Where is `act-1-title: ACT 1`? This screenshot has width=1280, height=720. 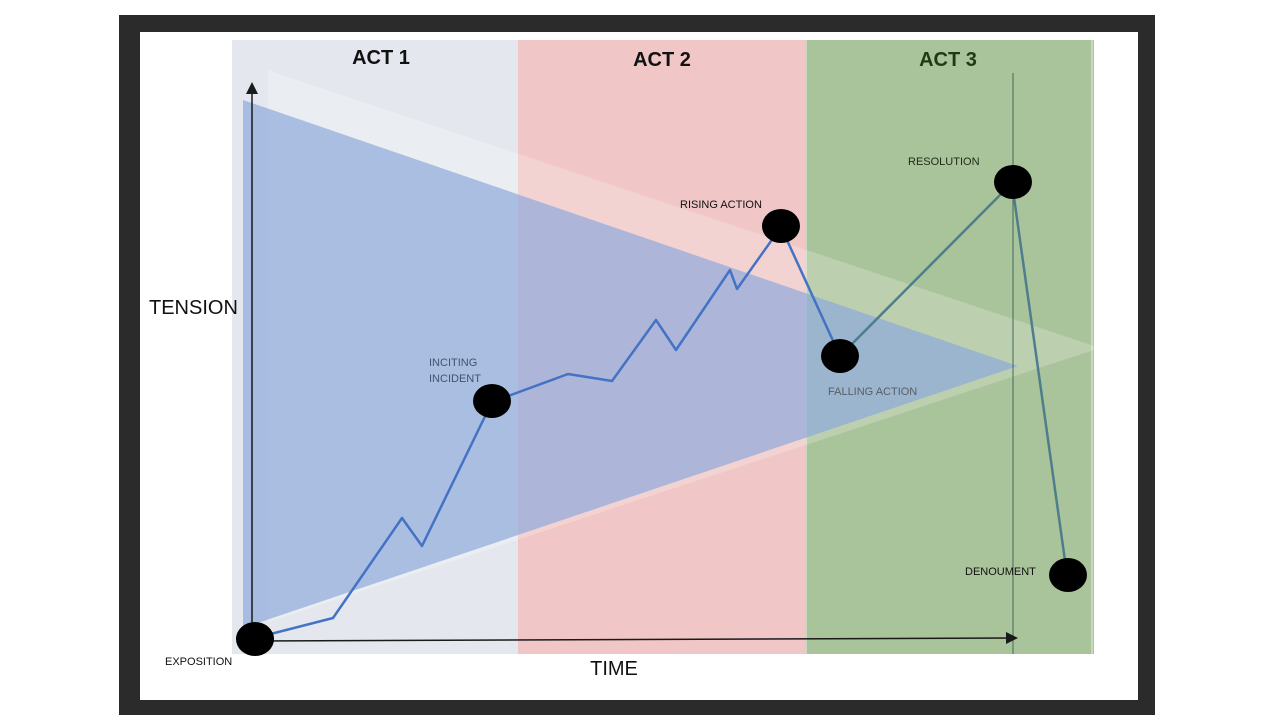 act-1-title: ACT 1 is located at coordinates (381, 58).